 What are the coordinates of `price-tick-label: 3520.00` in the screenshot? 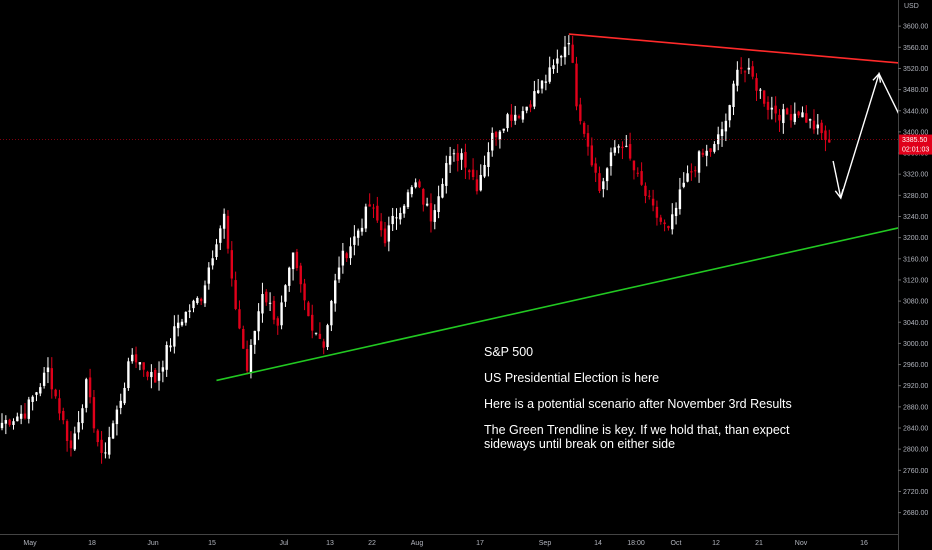 It's located at (915, 69).